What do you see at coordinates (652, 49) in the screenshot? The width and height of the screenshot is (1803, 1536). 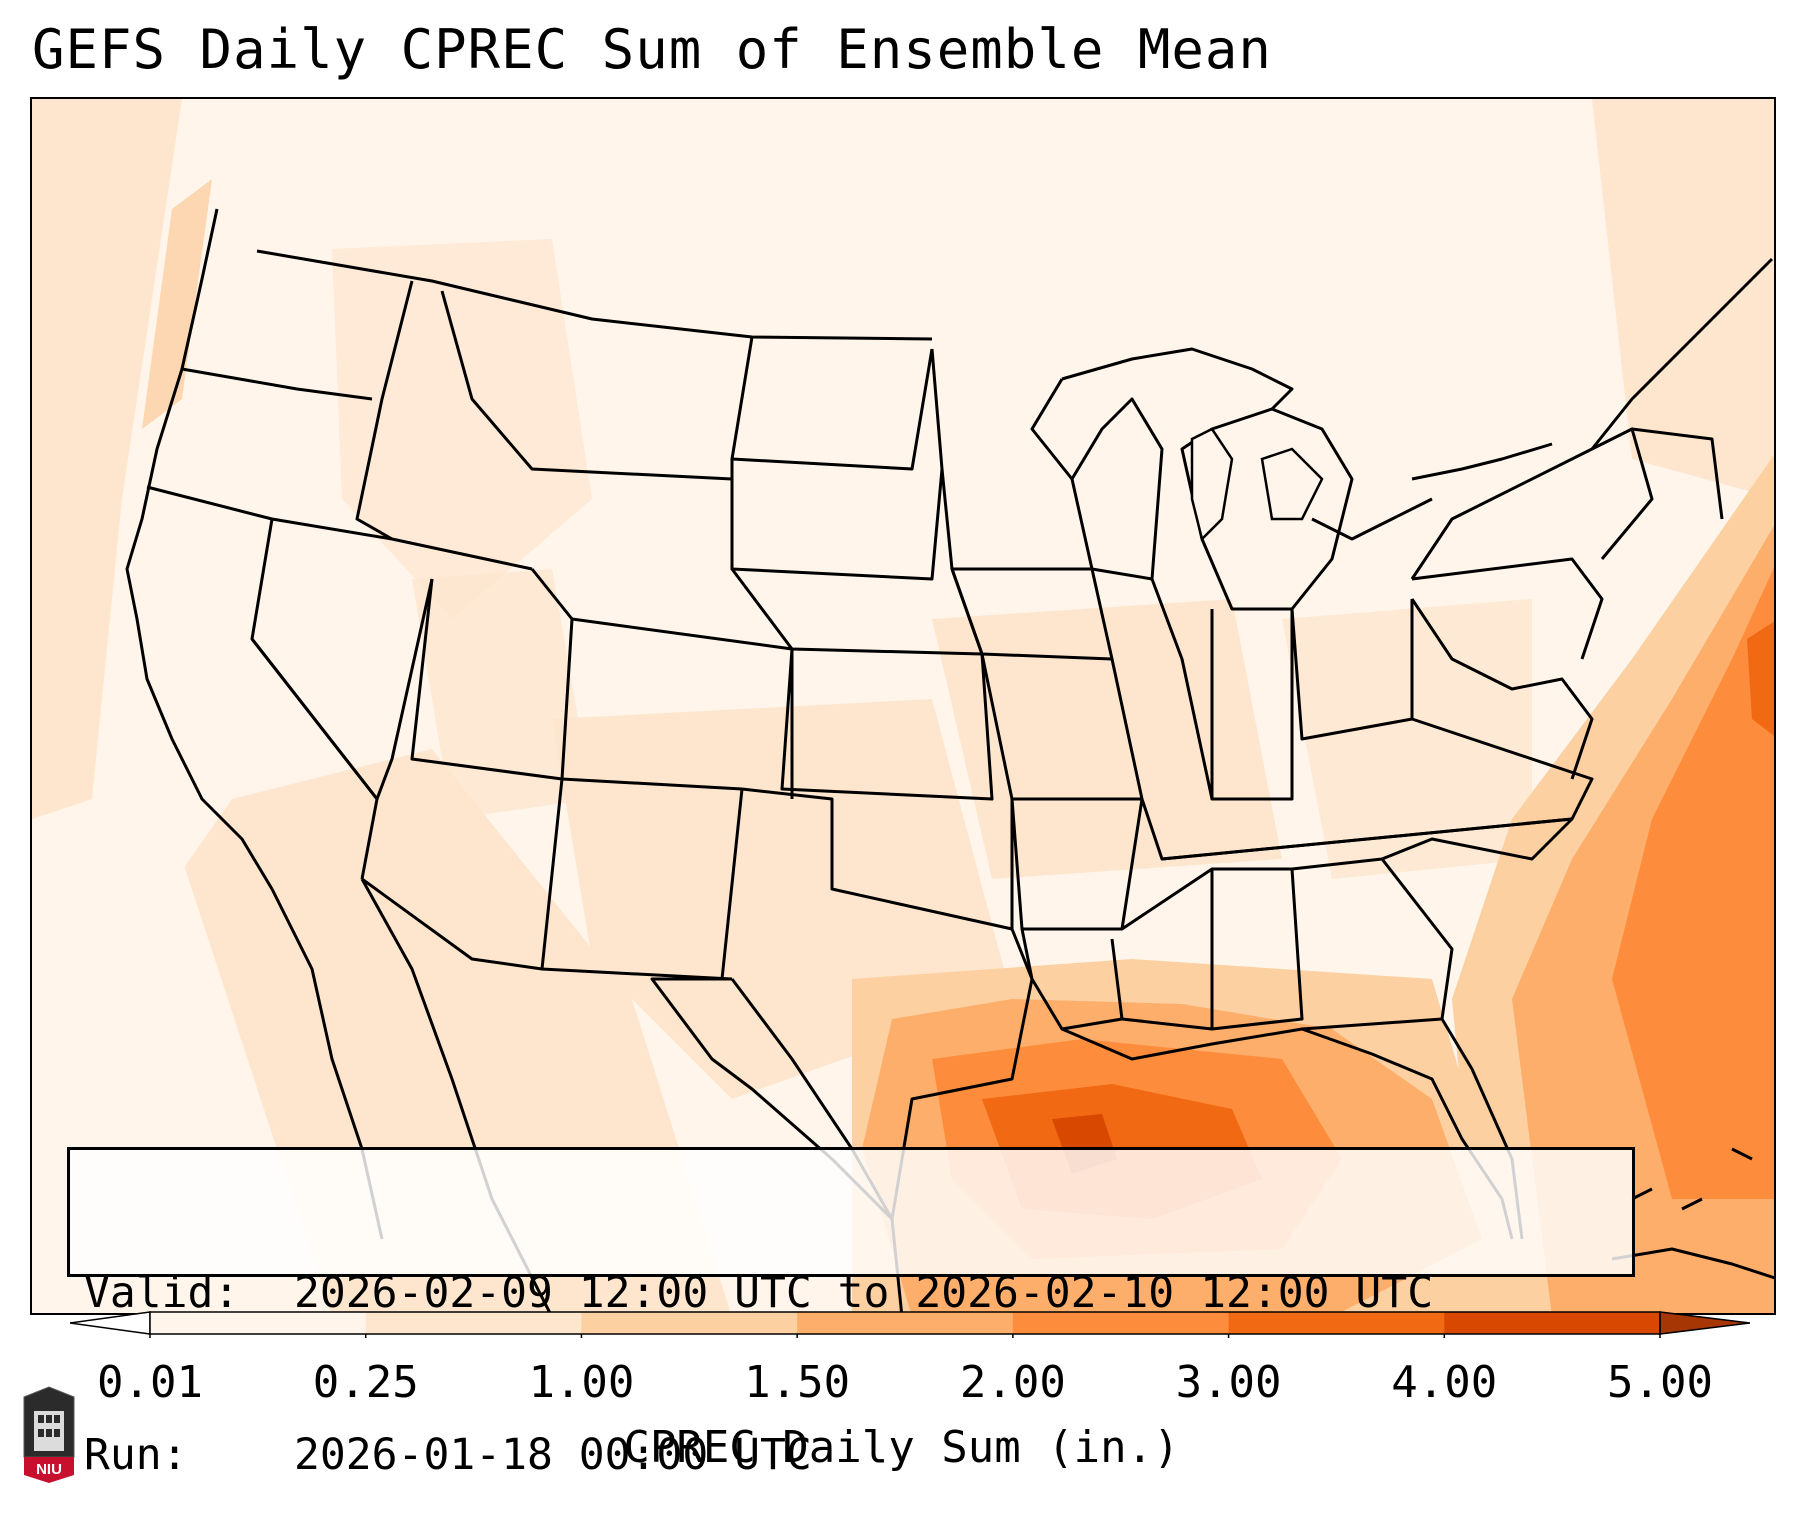 I see `map-title: GEFS Daily CPREC Sum of Ensemble Mean` at bounding box center [652, 49].